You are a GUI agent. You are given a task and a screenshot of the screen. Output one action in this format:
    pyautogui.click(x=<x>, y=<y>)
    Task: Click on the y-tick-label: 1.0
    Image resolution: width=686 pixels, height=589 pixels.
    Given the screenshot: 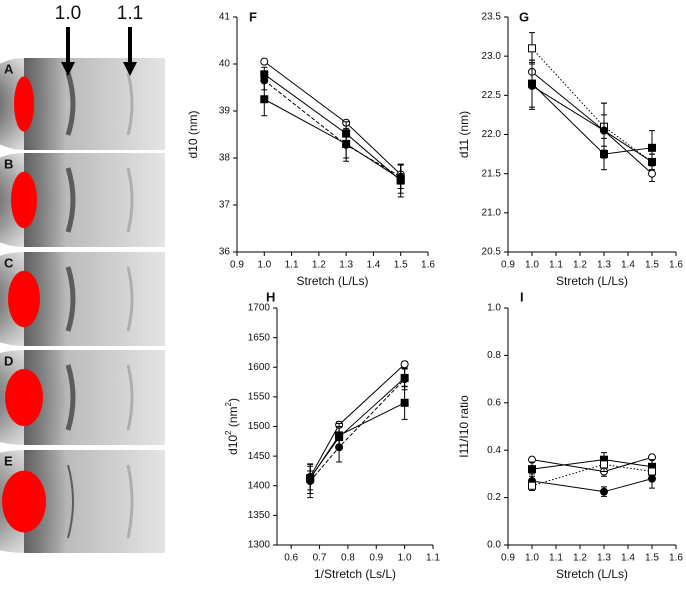 What is the action you would take?
    pyautogui.click(x=494, y=308)
    